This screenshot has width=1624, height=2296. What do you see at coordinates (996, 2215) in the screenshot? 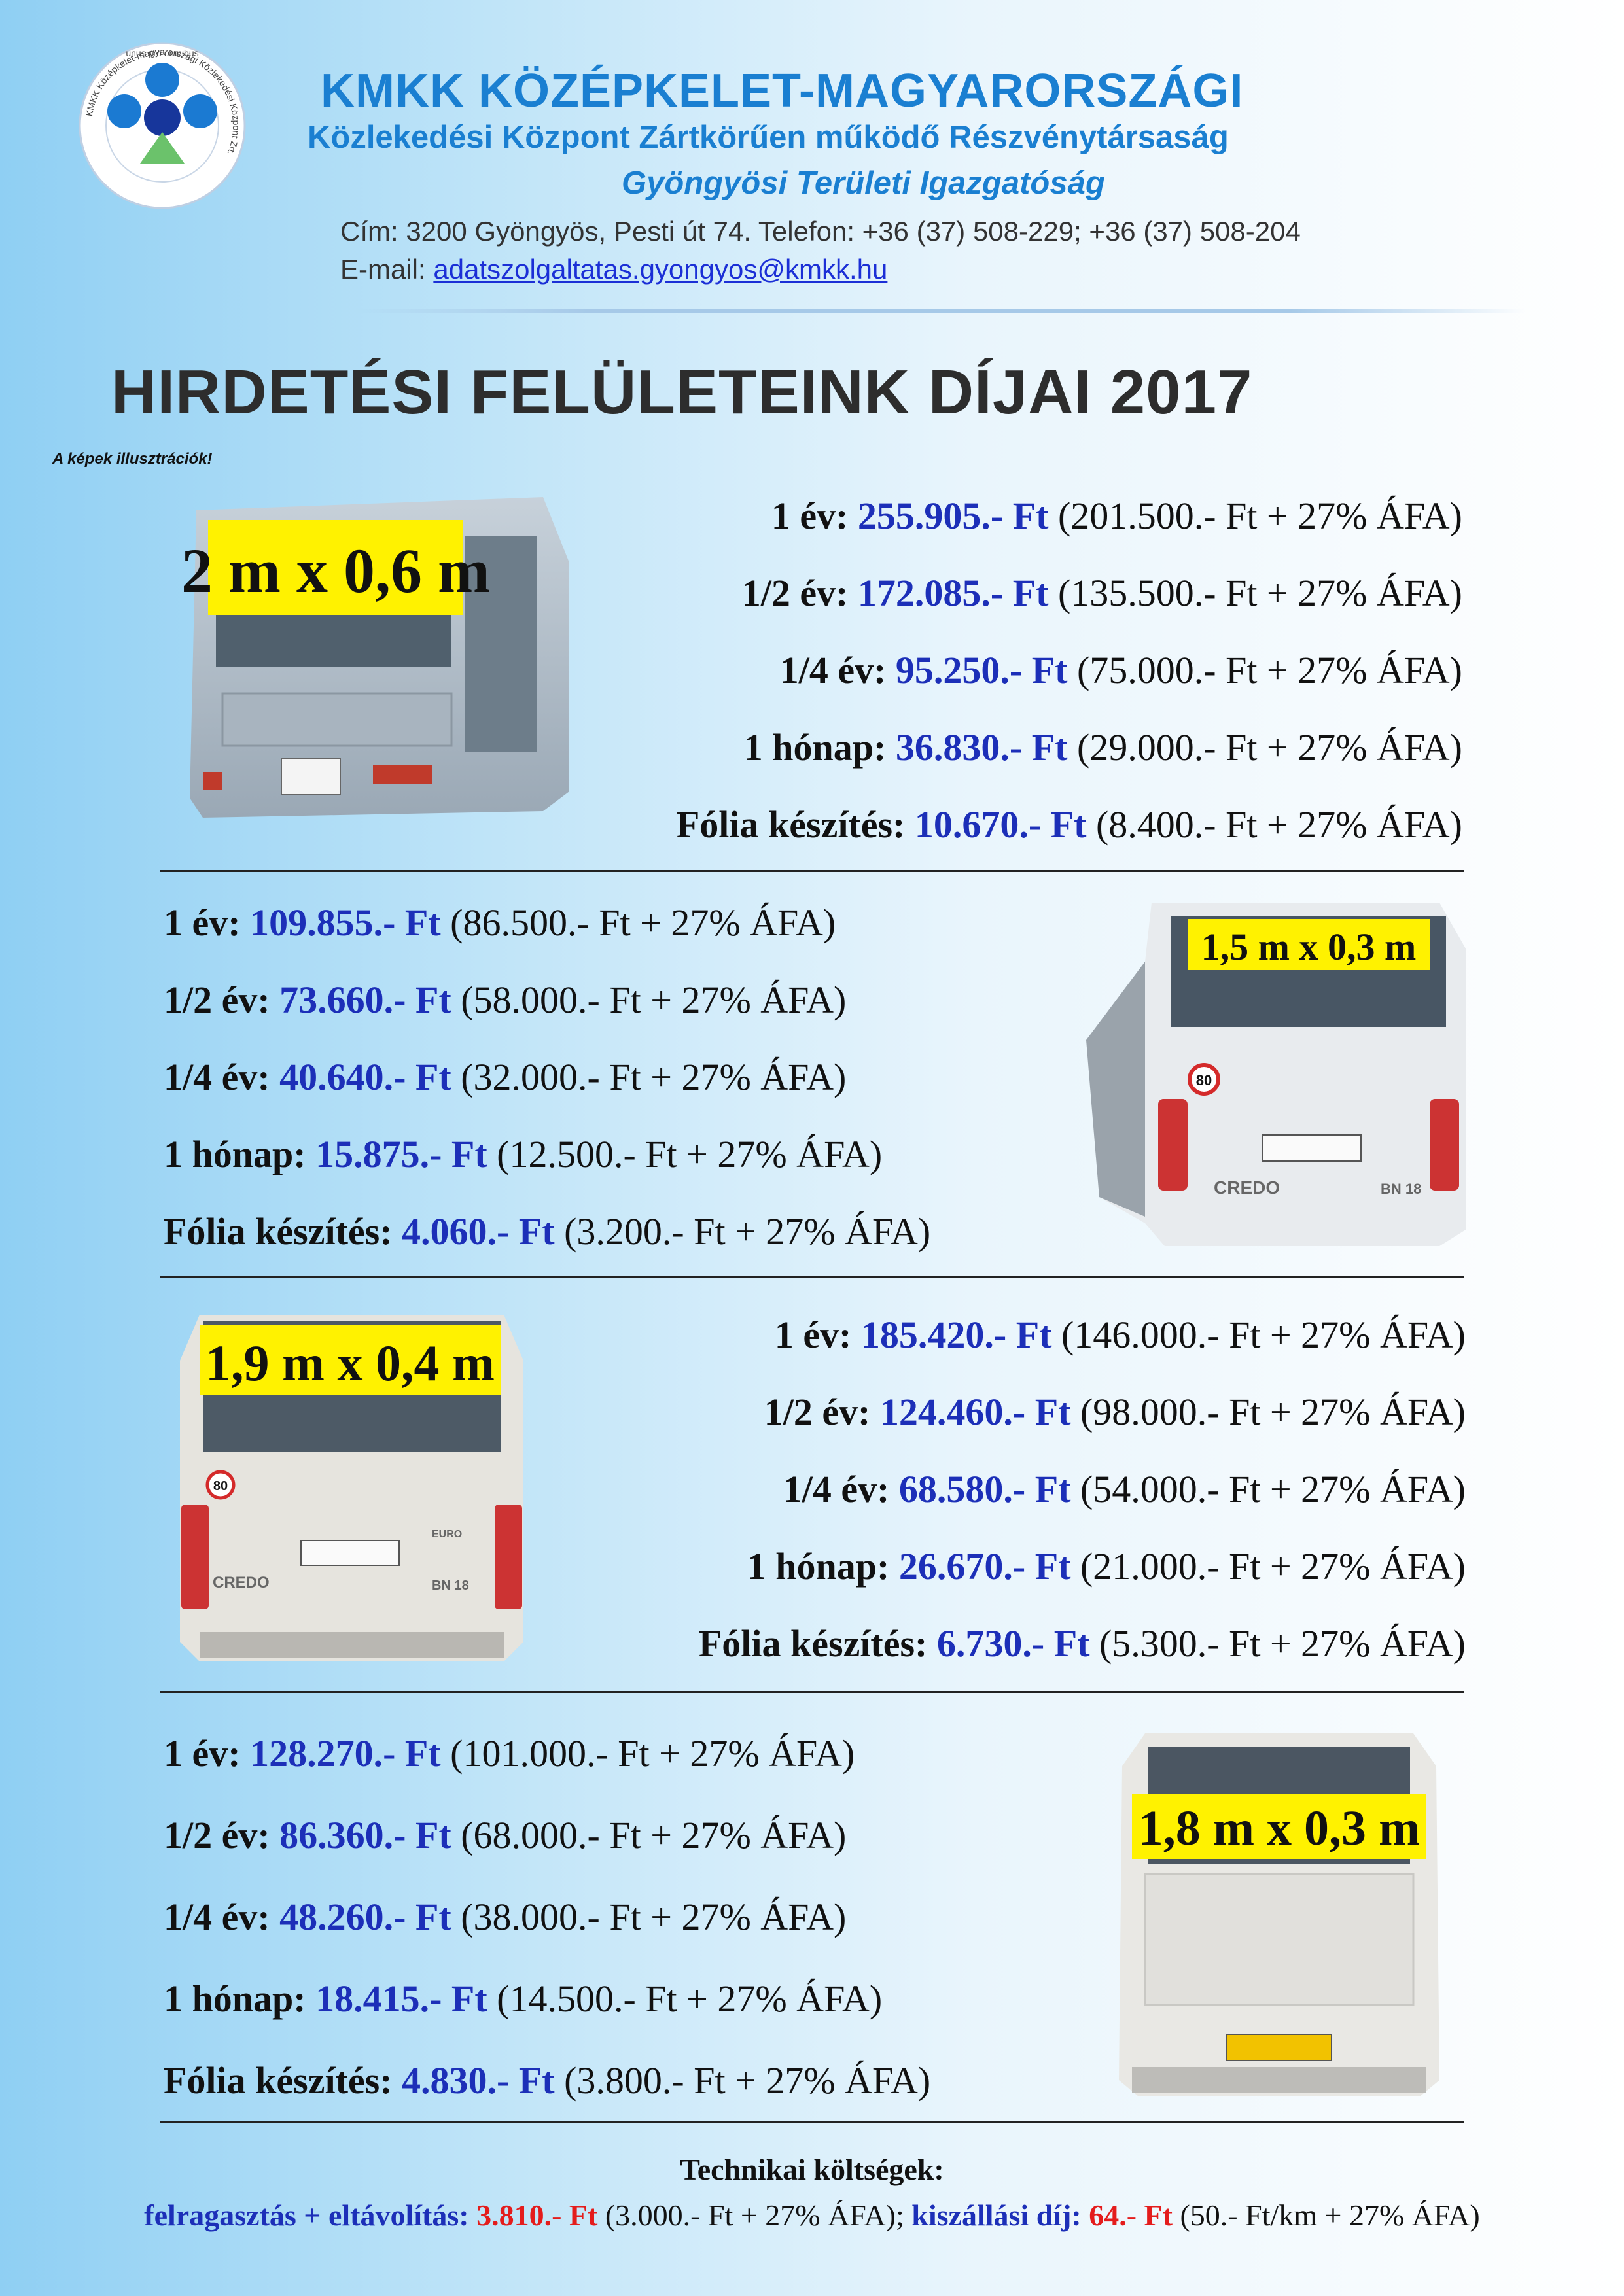
I see `travel-label: kiszállási díj:` at bounding box center [996, 2215].